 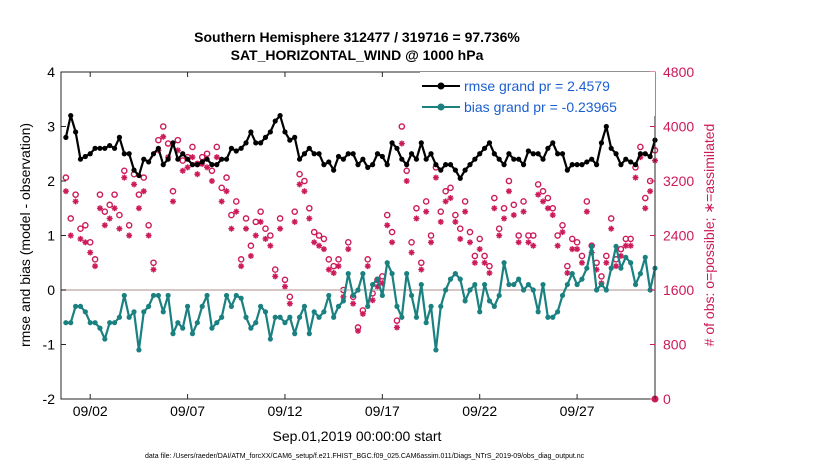 What do you see at coordinates (357, 436) in the screenshot?
I see `x-axis-label: Sep.01,2019 00:00:00 start` at bounding box center [357, 436].